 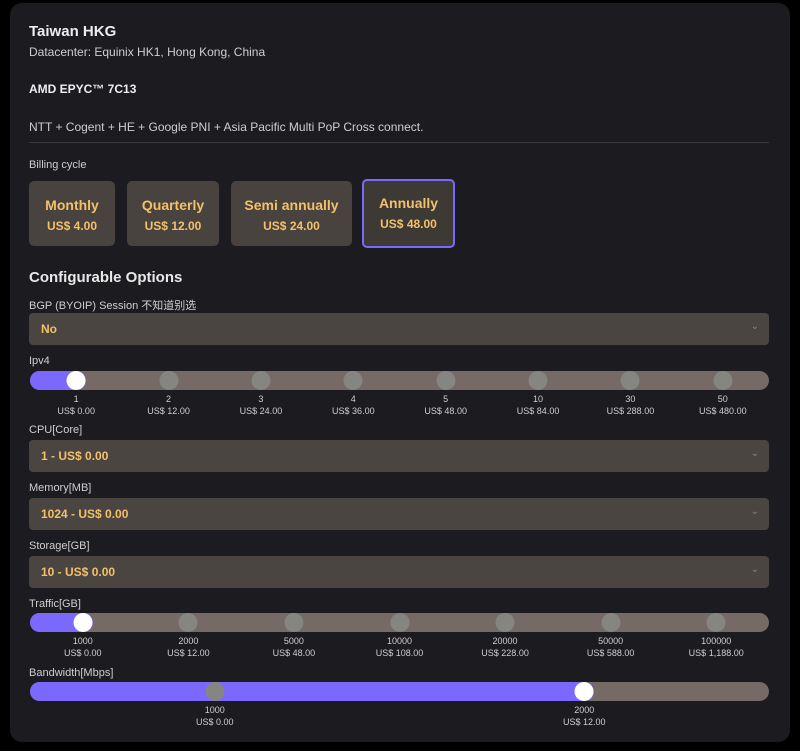 What do you see at coordinates (630, 411) in the screenshot?
I see `tick-price: US$ 288.00` at bounding box center [630, 411].